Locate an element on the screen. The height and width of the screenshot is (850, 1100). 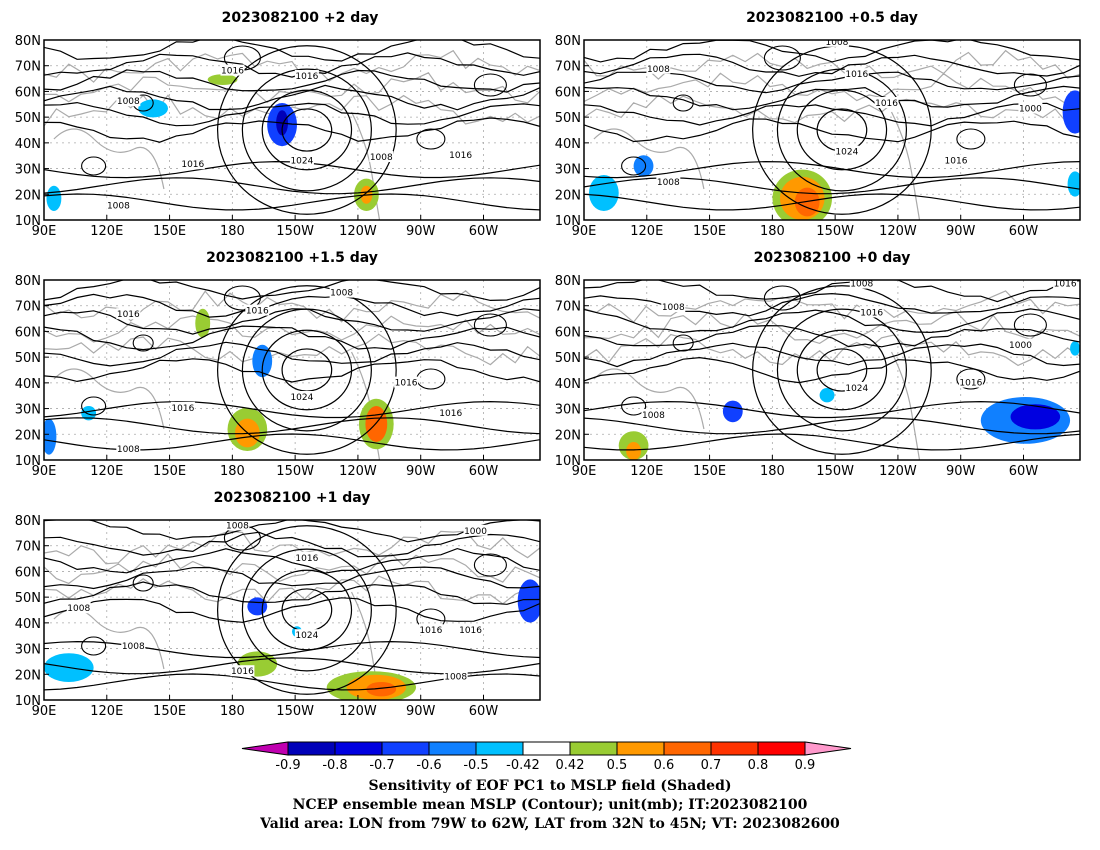
map-field: 1016 1016 1008 1016 1024 1008 1016 1008 is located at coordinates (292, 130).